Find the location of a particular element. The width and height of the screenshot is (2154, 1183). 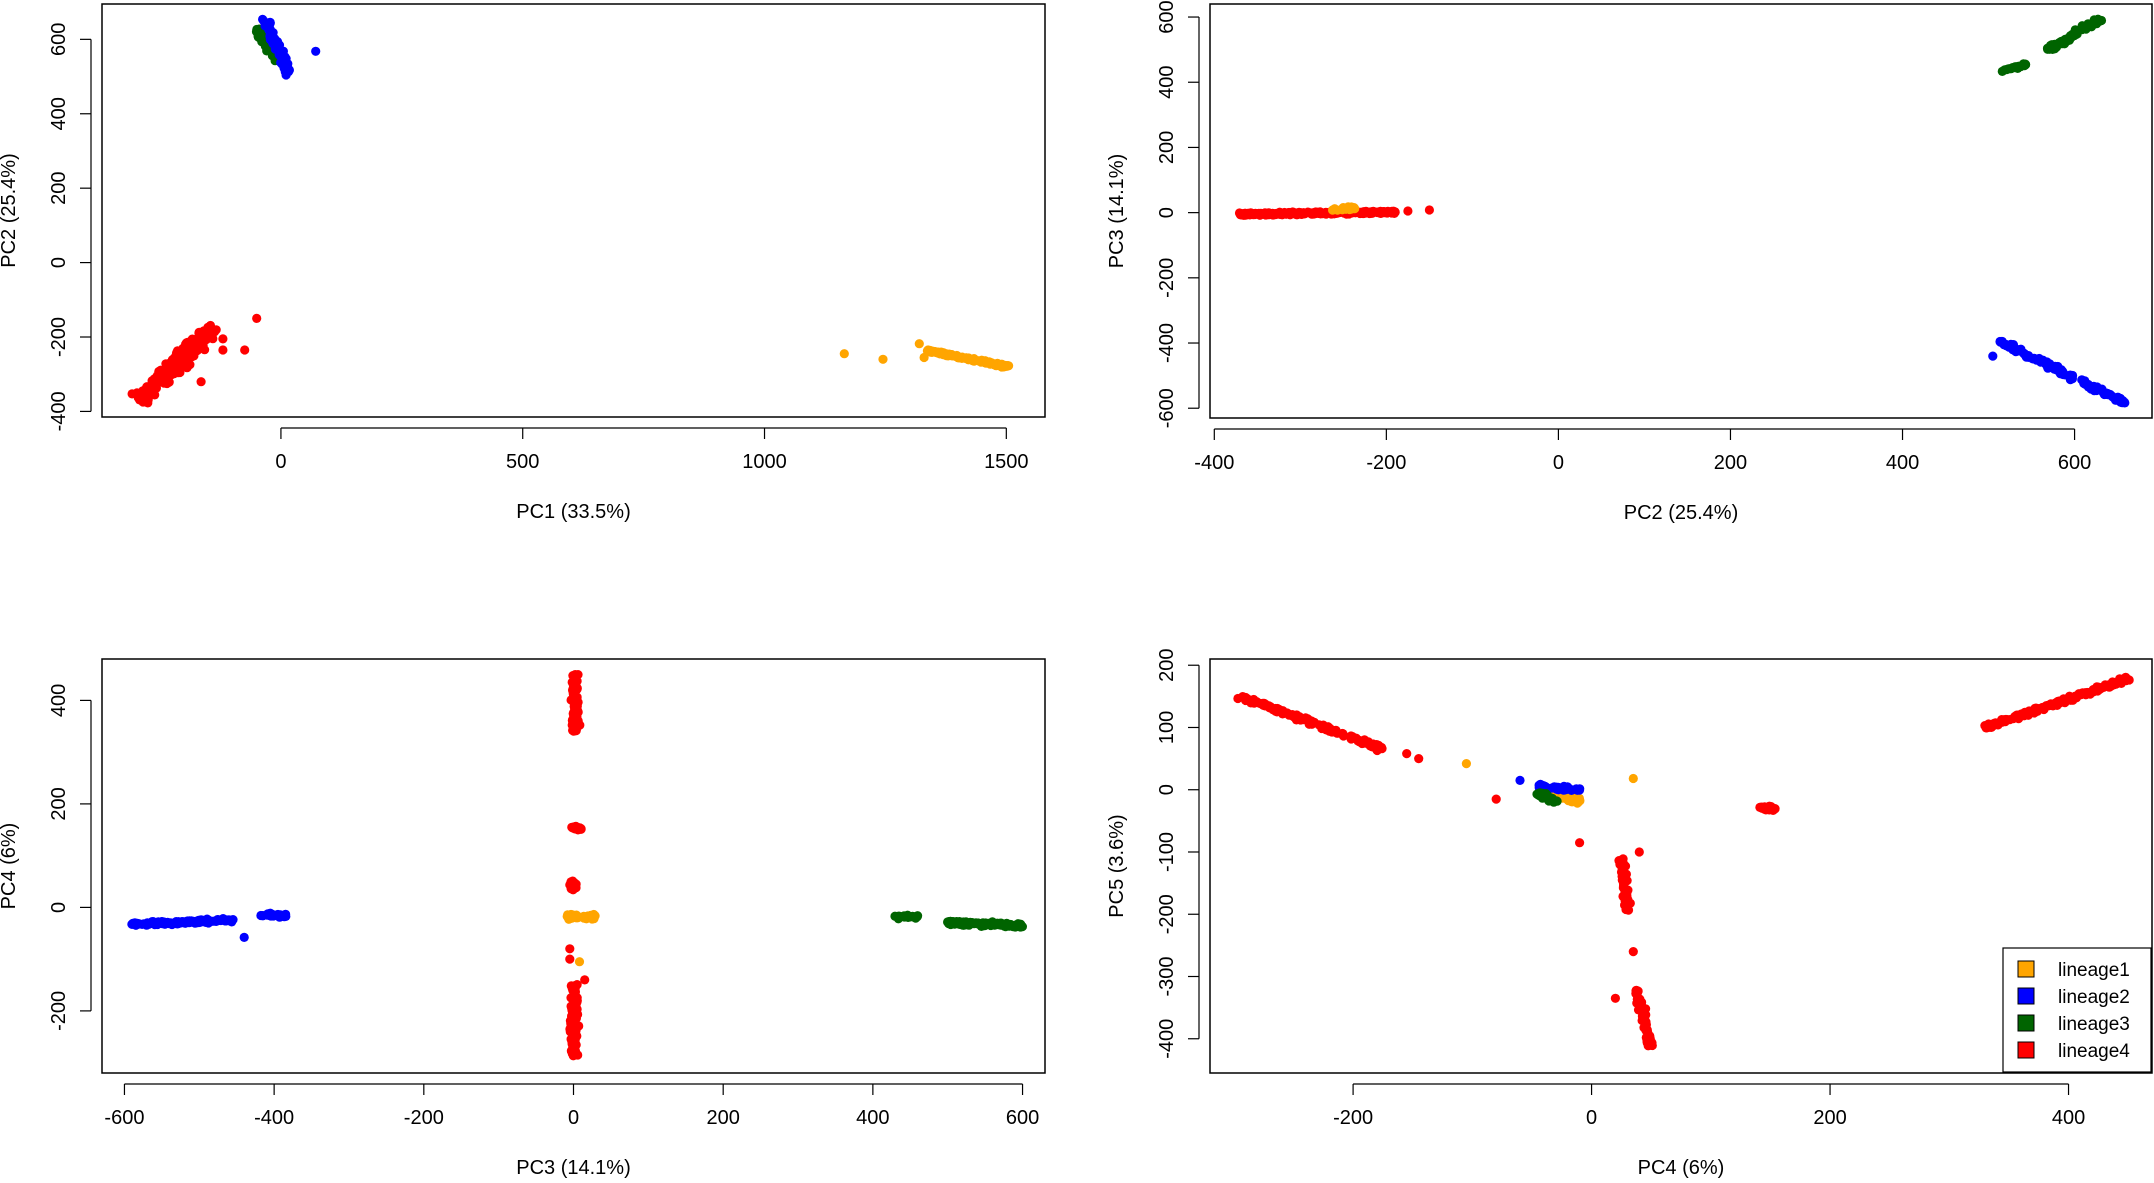

x-axis: -200 0 200 400 is located at coordinates (1709, 1106).